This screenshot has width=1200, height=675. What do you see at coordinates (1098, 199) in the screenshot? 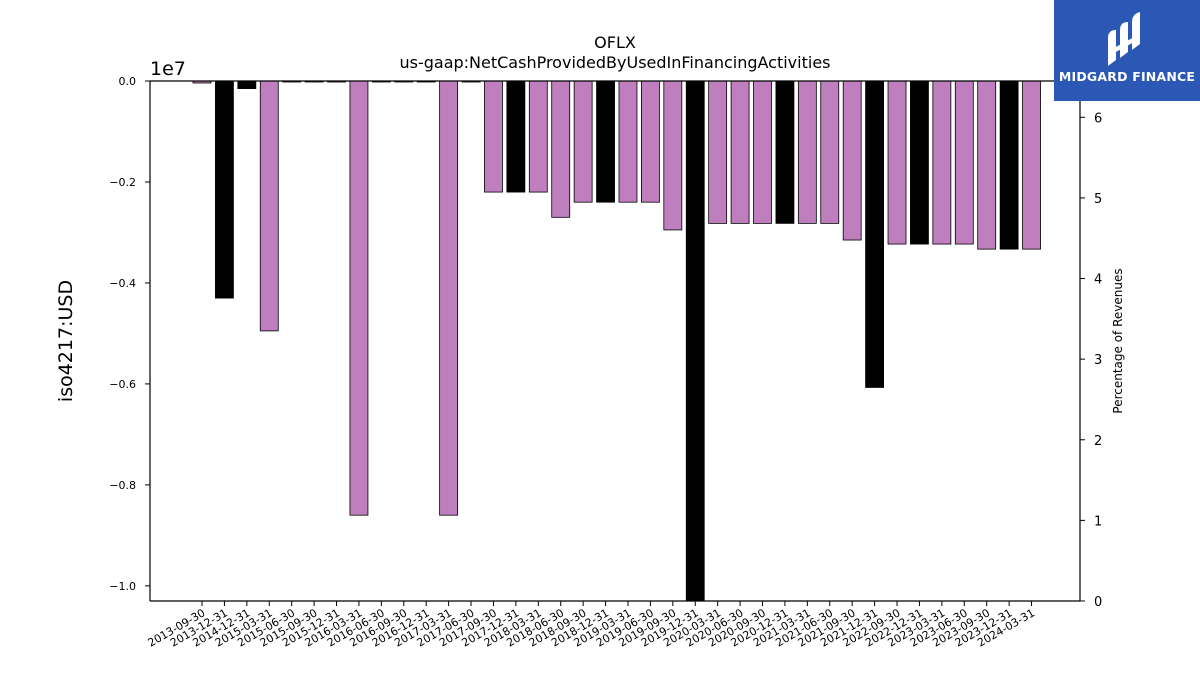
I see `y2-tick-label: 5` at bounding box center [1098, 199].